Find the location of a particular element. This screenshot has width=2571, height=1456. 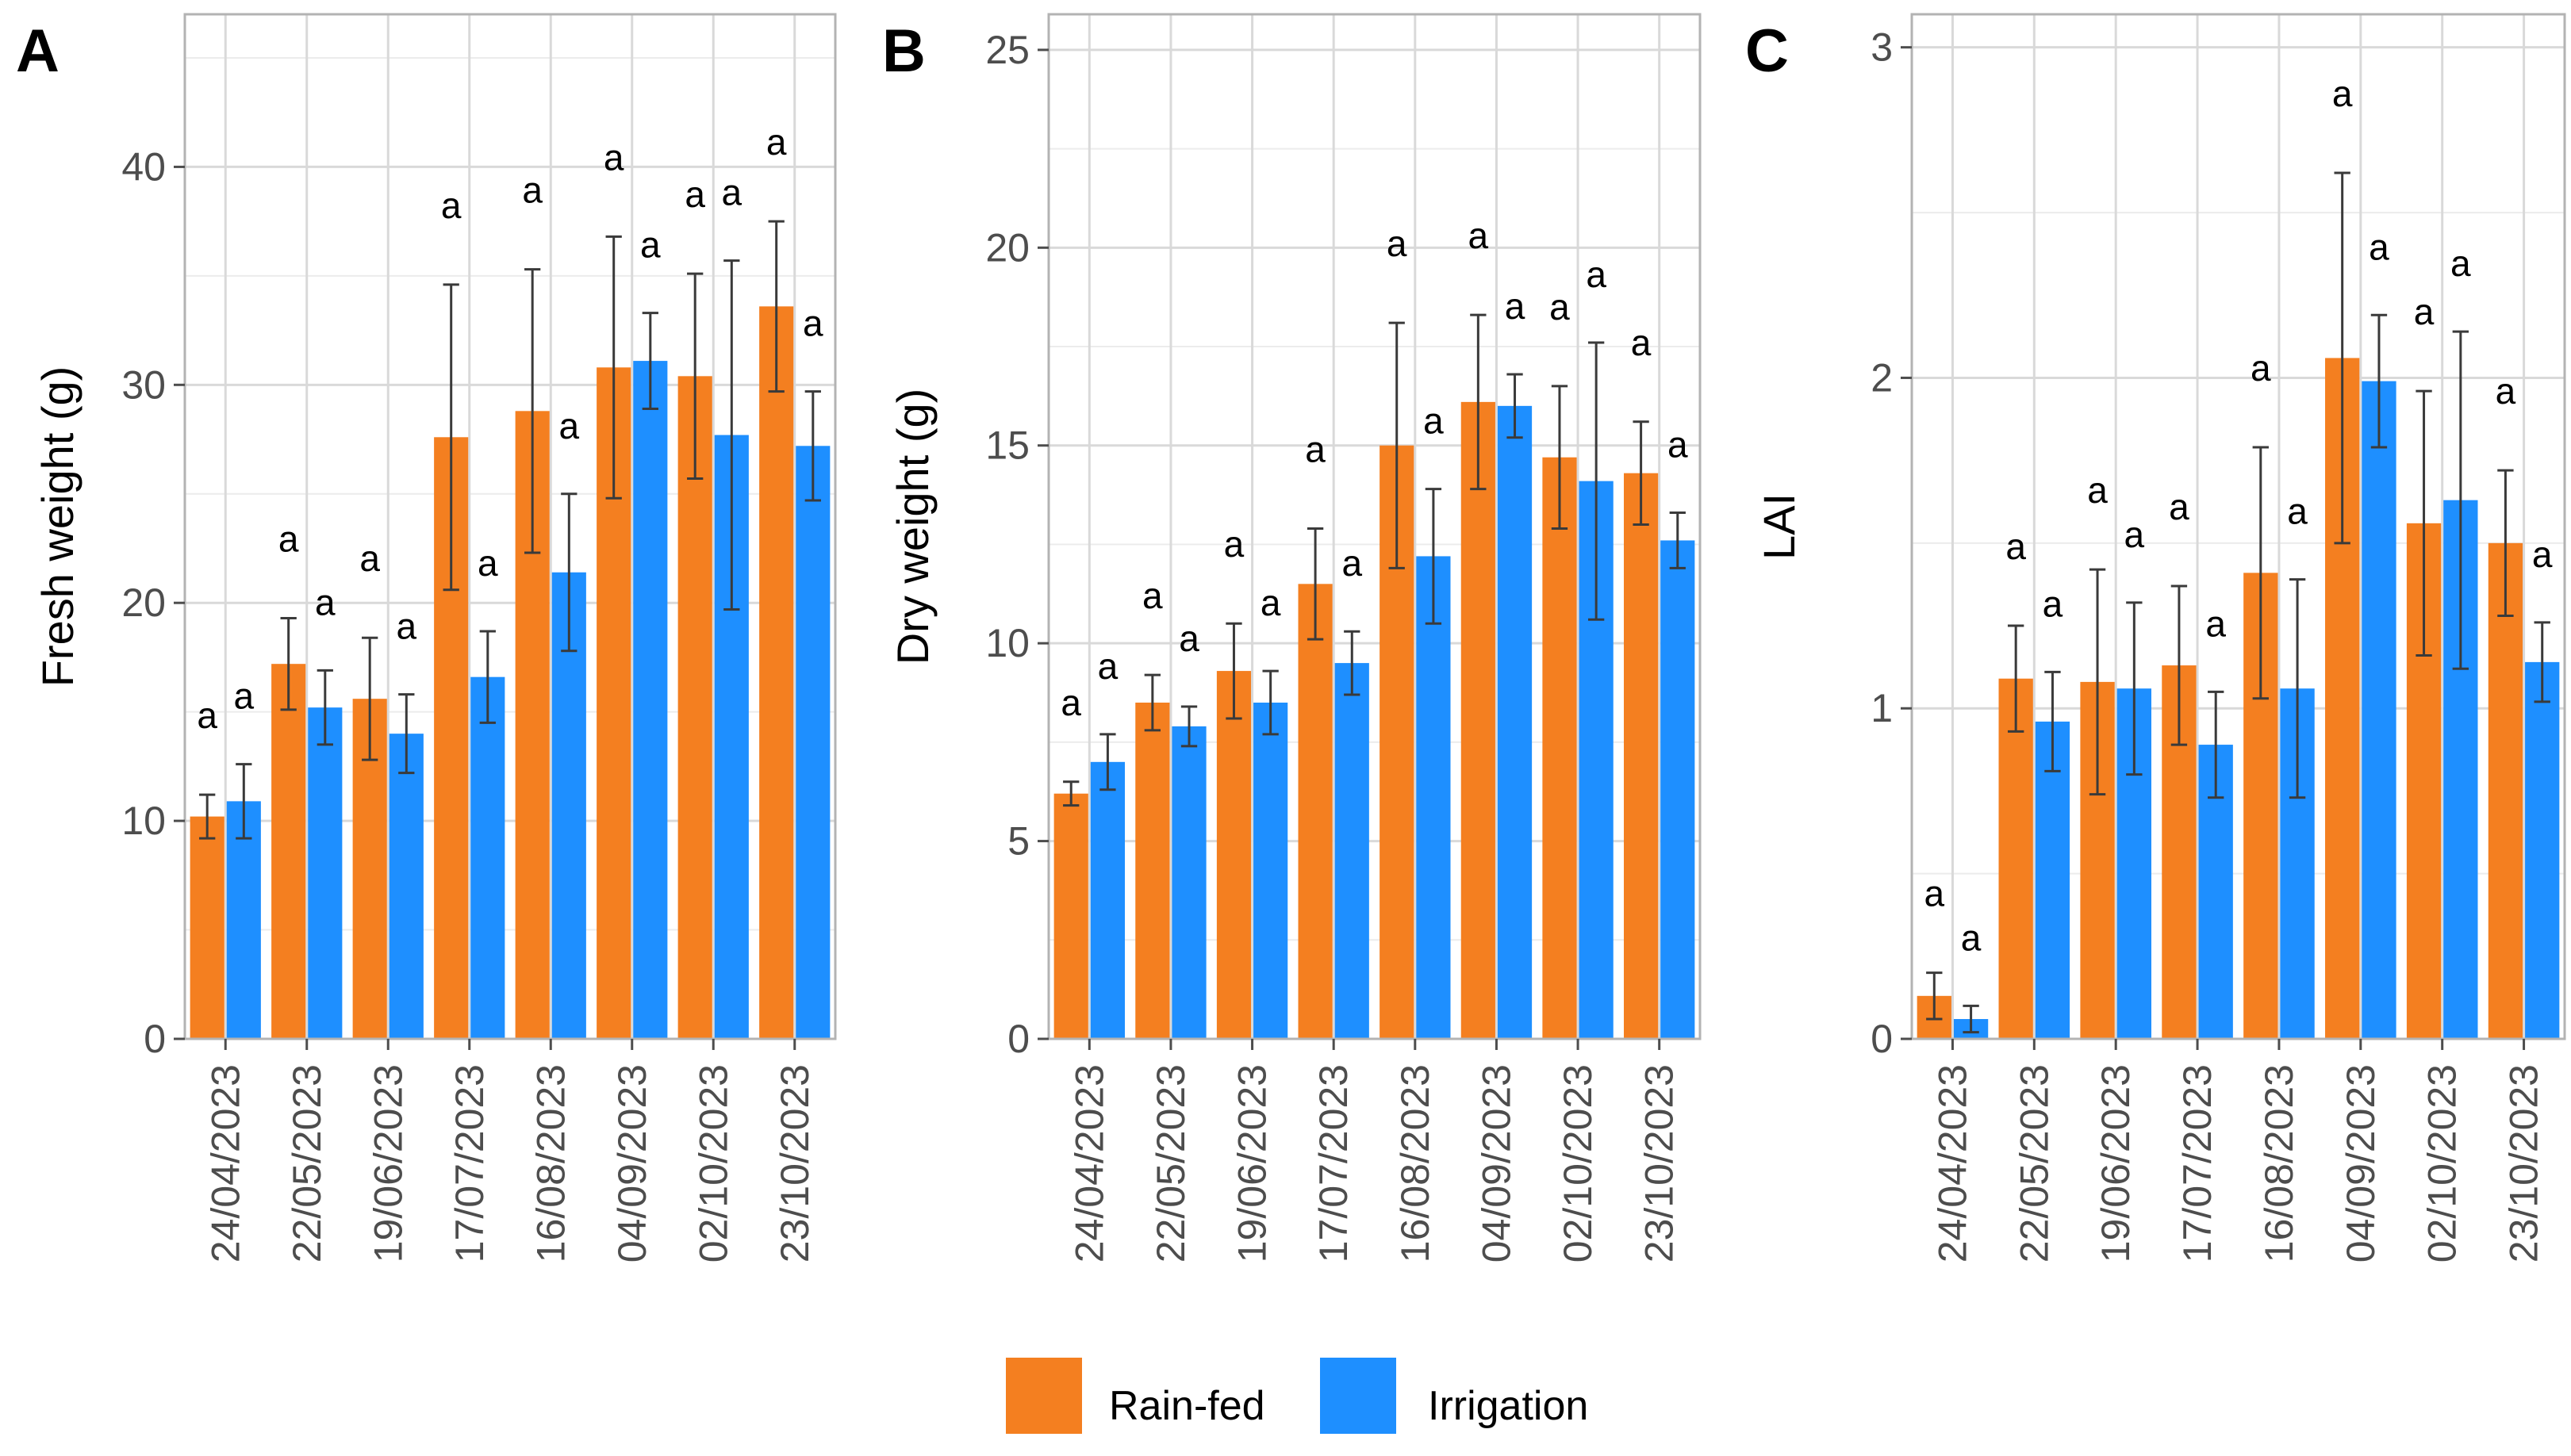

lai-x-tick-label: 17/07/2023 is located at coordinates (2197, 1163).